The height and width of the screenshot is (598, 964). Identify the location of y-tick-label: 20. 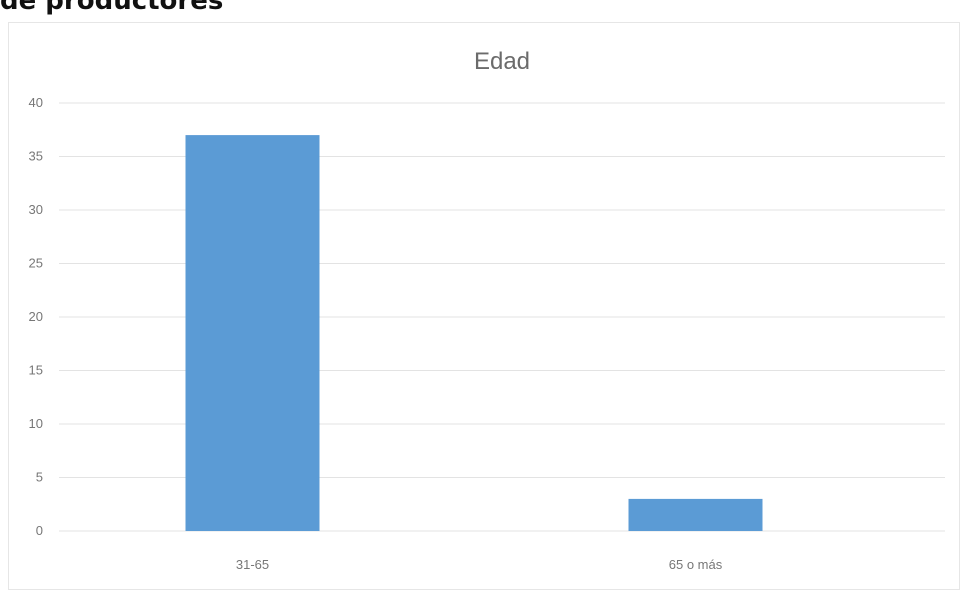
(36, 316).